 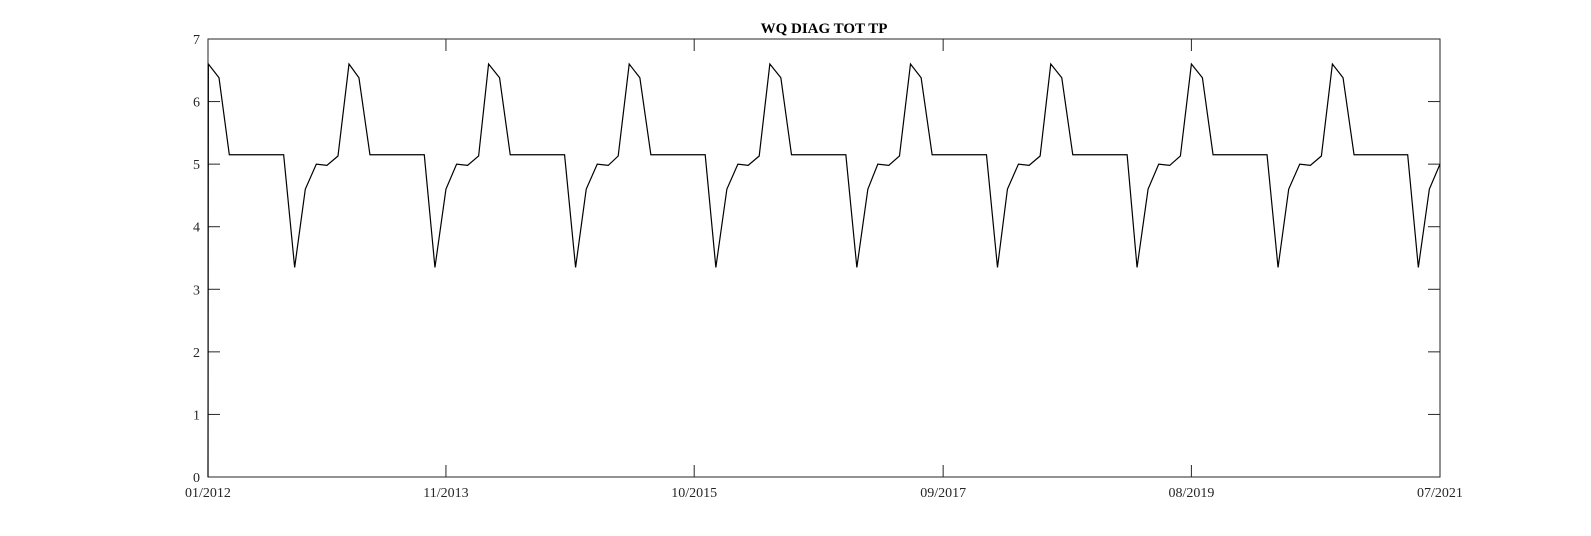 What do you see at coordinates (824, 29) in the screenshot?
I see `chart-title: WQ DIAG TOT TP` at bounding box center [824, 29].